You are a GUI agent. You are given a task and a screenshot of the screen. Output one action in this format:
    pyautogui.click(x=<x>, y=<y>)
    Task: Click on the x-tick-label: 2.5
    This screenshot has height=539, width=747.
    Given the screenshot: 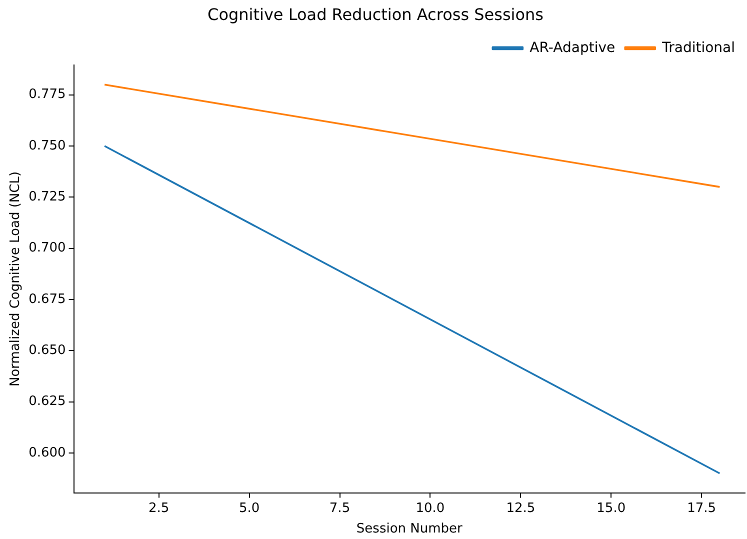 What is the action you would take?
    pyautogui.click(x=159, y=508)
    